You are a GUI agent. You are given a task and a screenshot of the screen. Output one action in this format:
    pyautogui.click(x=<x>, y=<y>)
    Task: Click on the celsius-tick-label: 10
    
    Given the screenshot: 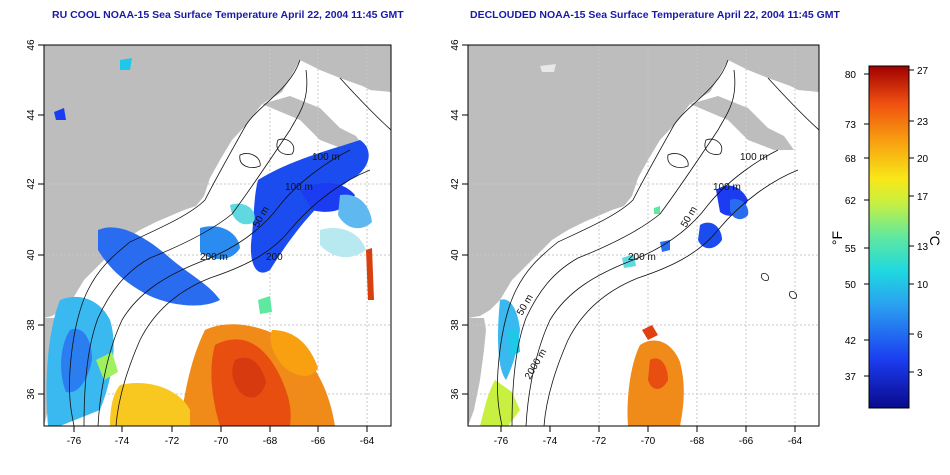 What is the action you would take?
    pyautogui.click(x=923, y=285)
    